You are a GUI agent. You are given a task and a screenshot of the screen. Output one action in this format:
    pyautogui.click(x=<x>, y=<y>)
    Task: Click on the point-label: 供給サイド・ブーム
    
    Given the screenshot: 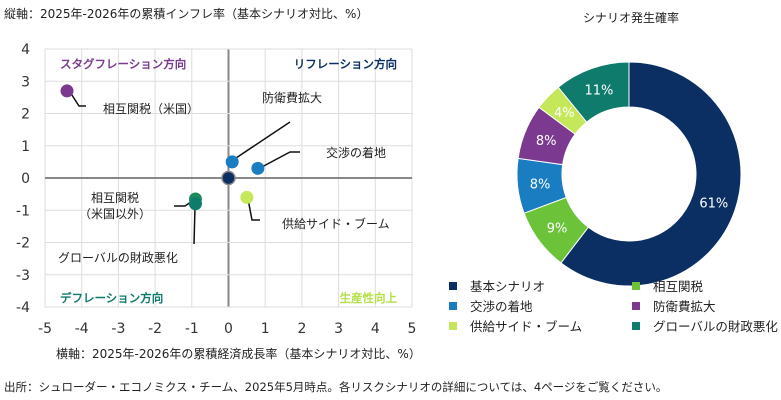 What is the action you would take?
    pyautogui.click(x=336, y=223)
    